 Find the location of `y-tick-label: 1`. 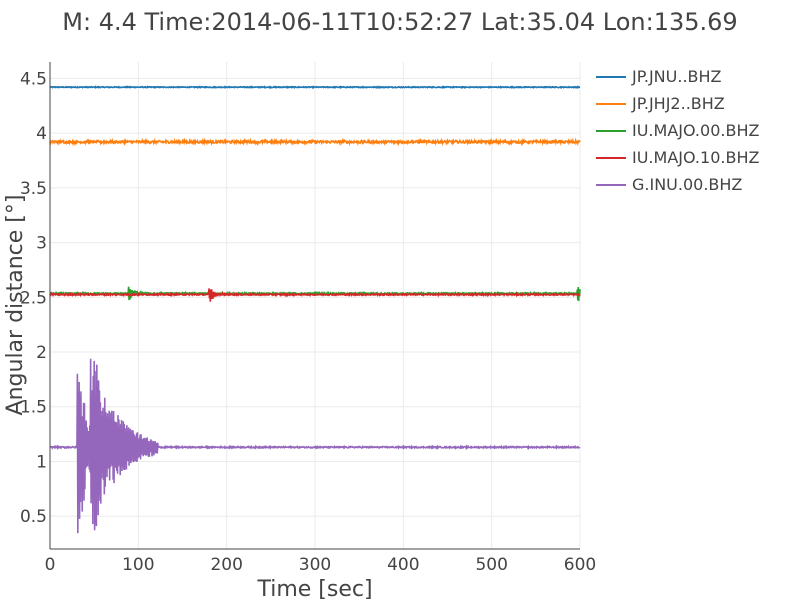

y-tick-label: 1 is located at coordinates (41, 462).